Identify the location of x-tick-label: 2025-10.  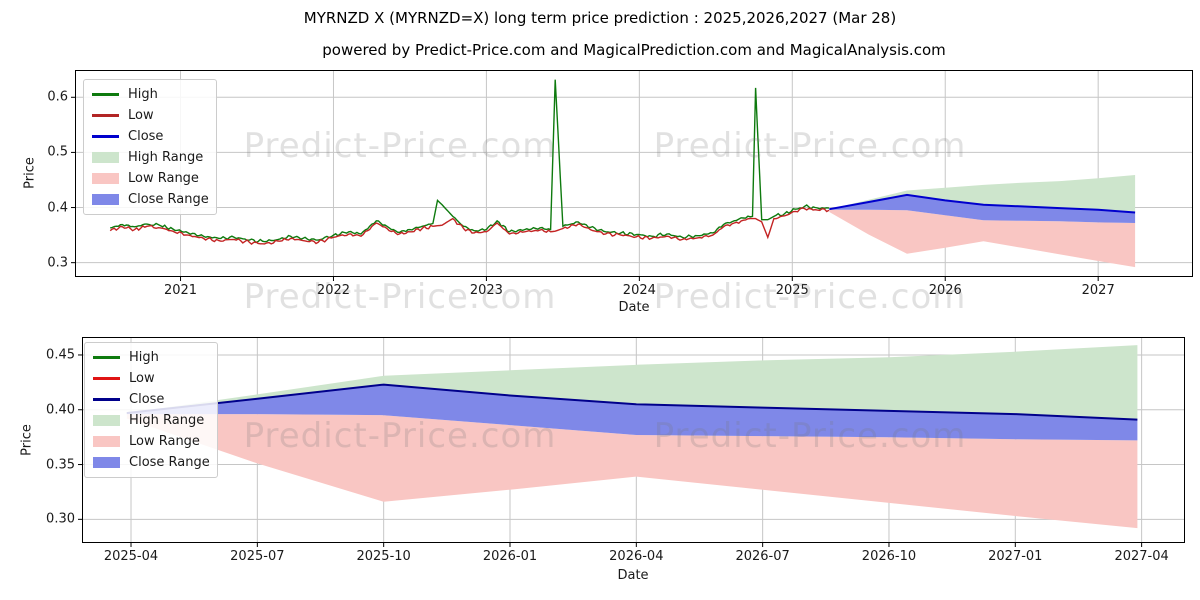
(383, 556).